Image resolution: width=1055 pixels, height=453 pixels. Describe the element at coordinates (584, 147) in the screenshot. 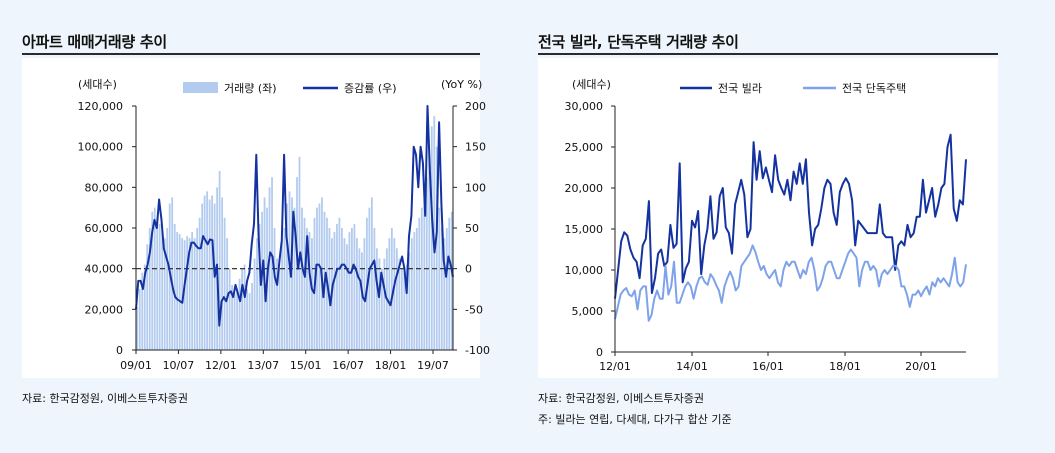

I see `y-tick-label: 25,000` at that location.